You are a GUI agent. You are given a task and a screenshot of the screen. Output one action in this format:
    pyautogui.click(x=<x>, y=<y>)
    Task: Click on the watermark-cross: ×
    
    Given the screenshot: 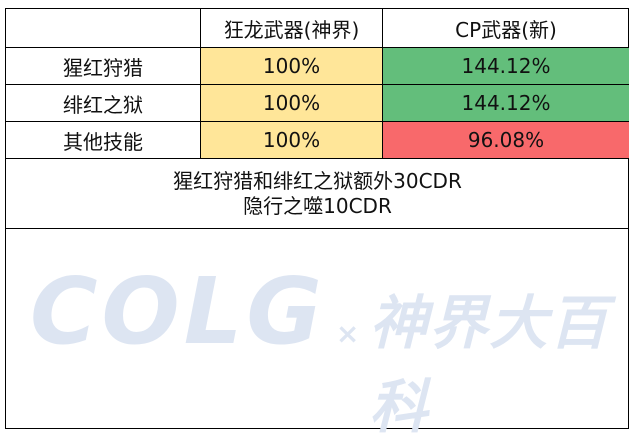 What is the action you would take?
    pyautogui.click(x=347, y=333)
    